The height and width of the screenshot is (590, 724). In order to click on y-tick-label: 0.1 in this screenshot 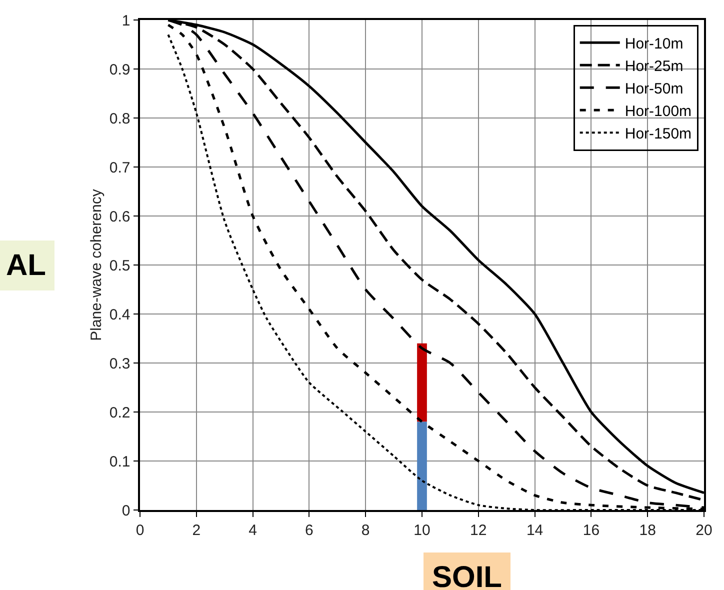, I will do `click(119, 461)`.